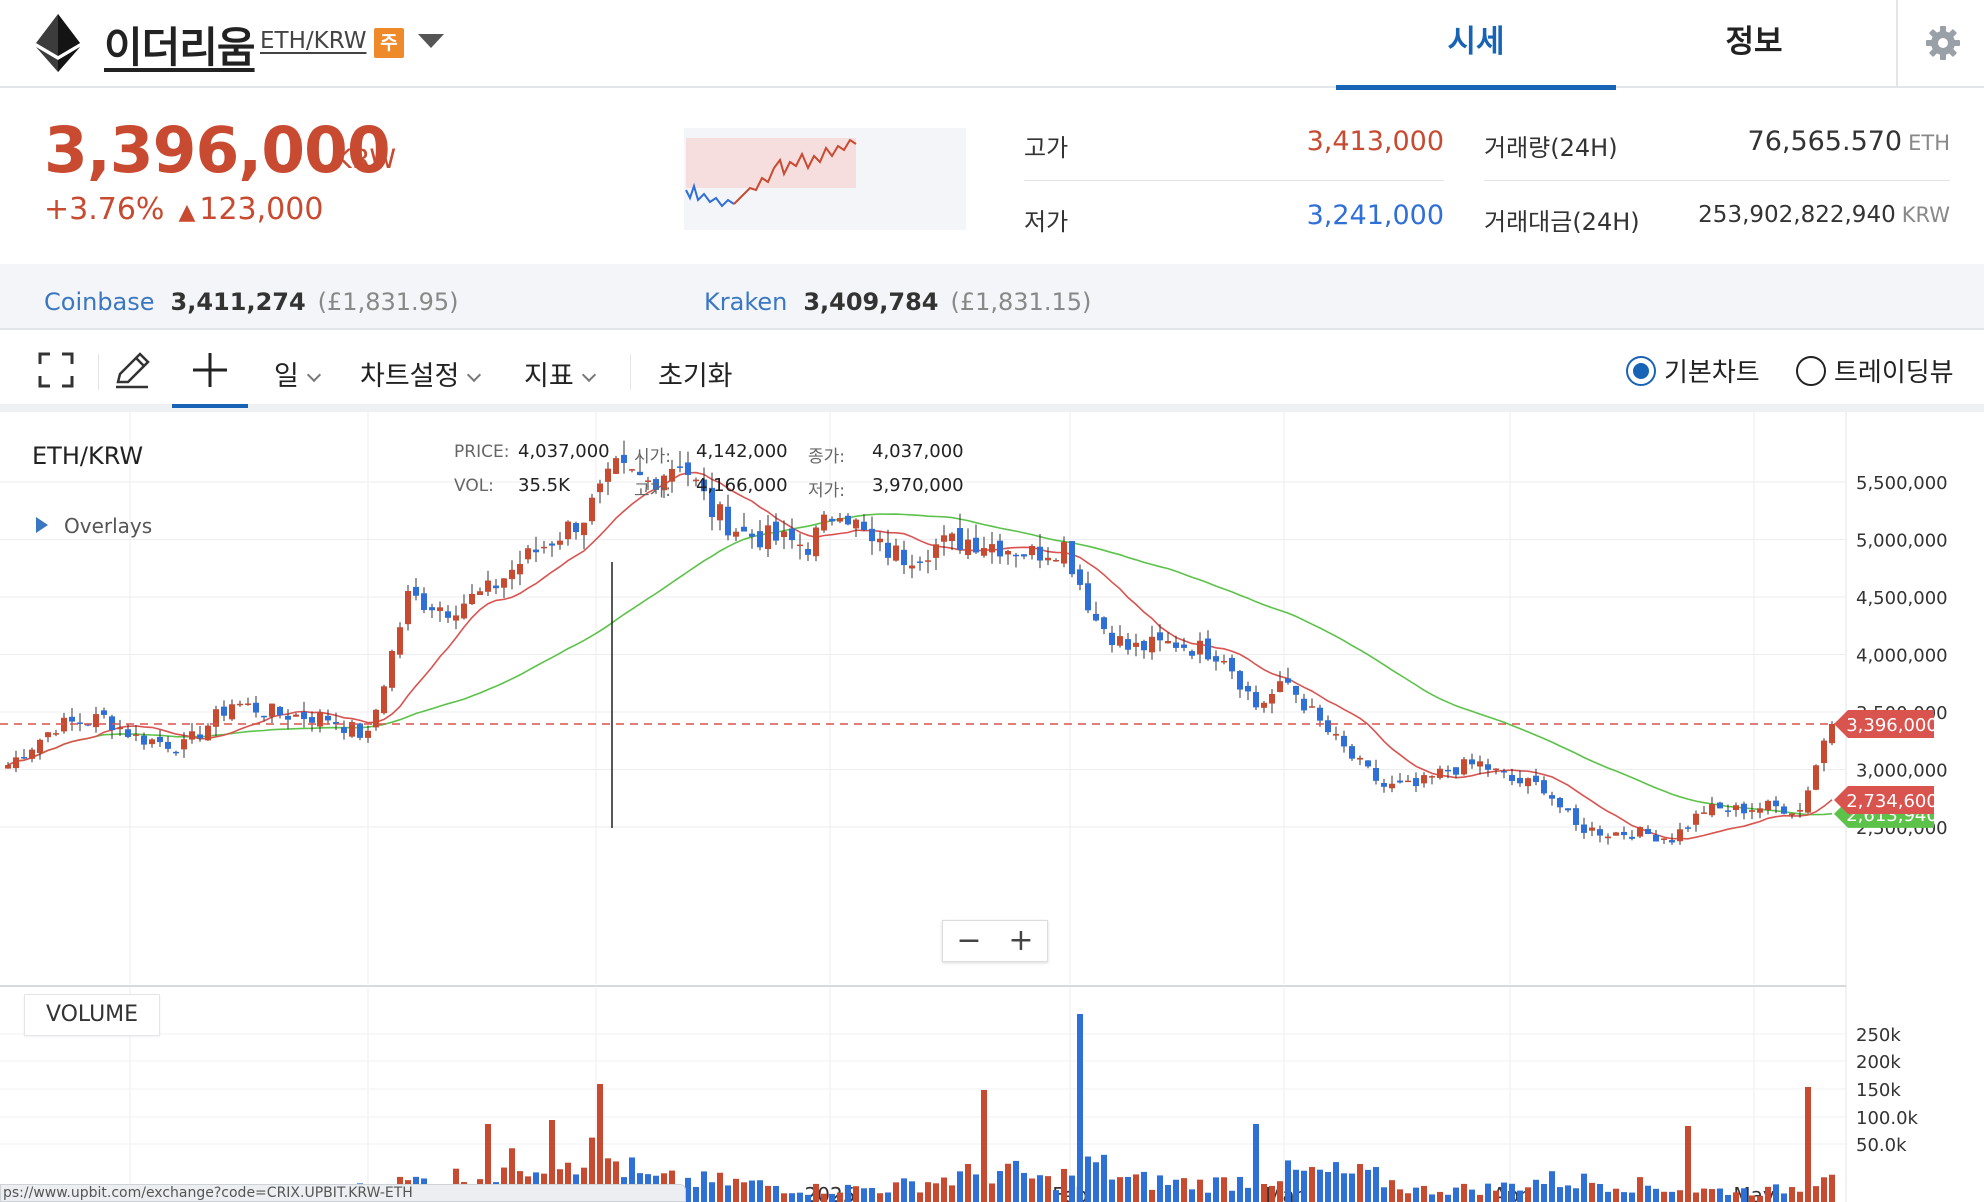  I want to click on overlays-toggle: Overlays, so click(94, 526).